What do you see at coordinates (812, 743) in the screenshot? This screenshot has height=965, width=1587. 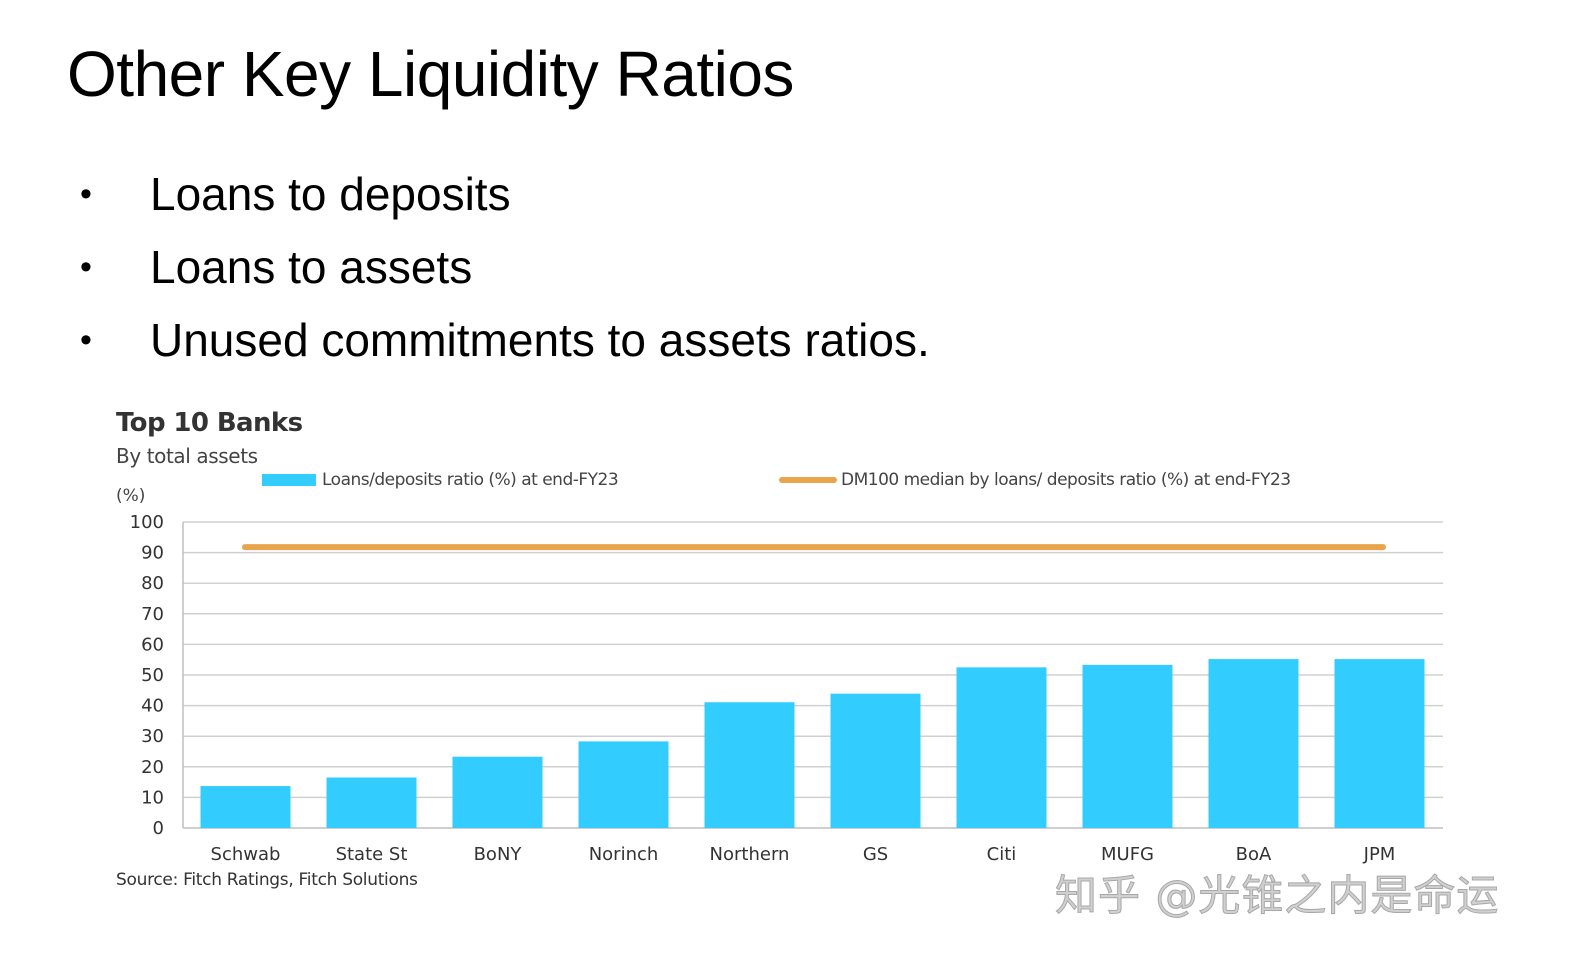 I see `bar-series` at bounding box center [812, 743].